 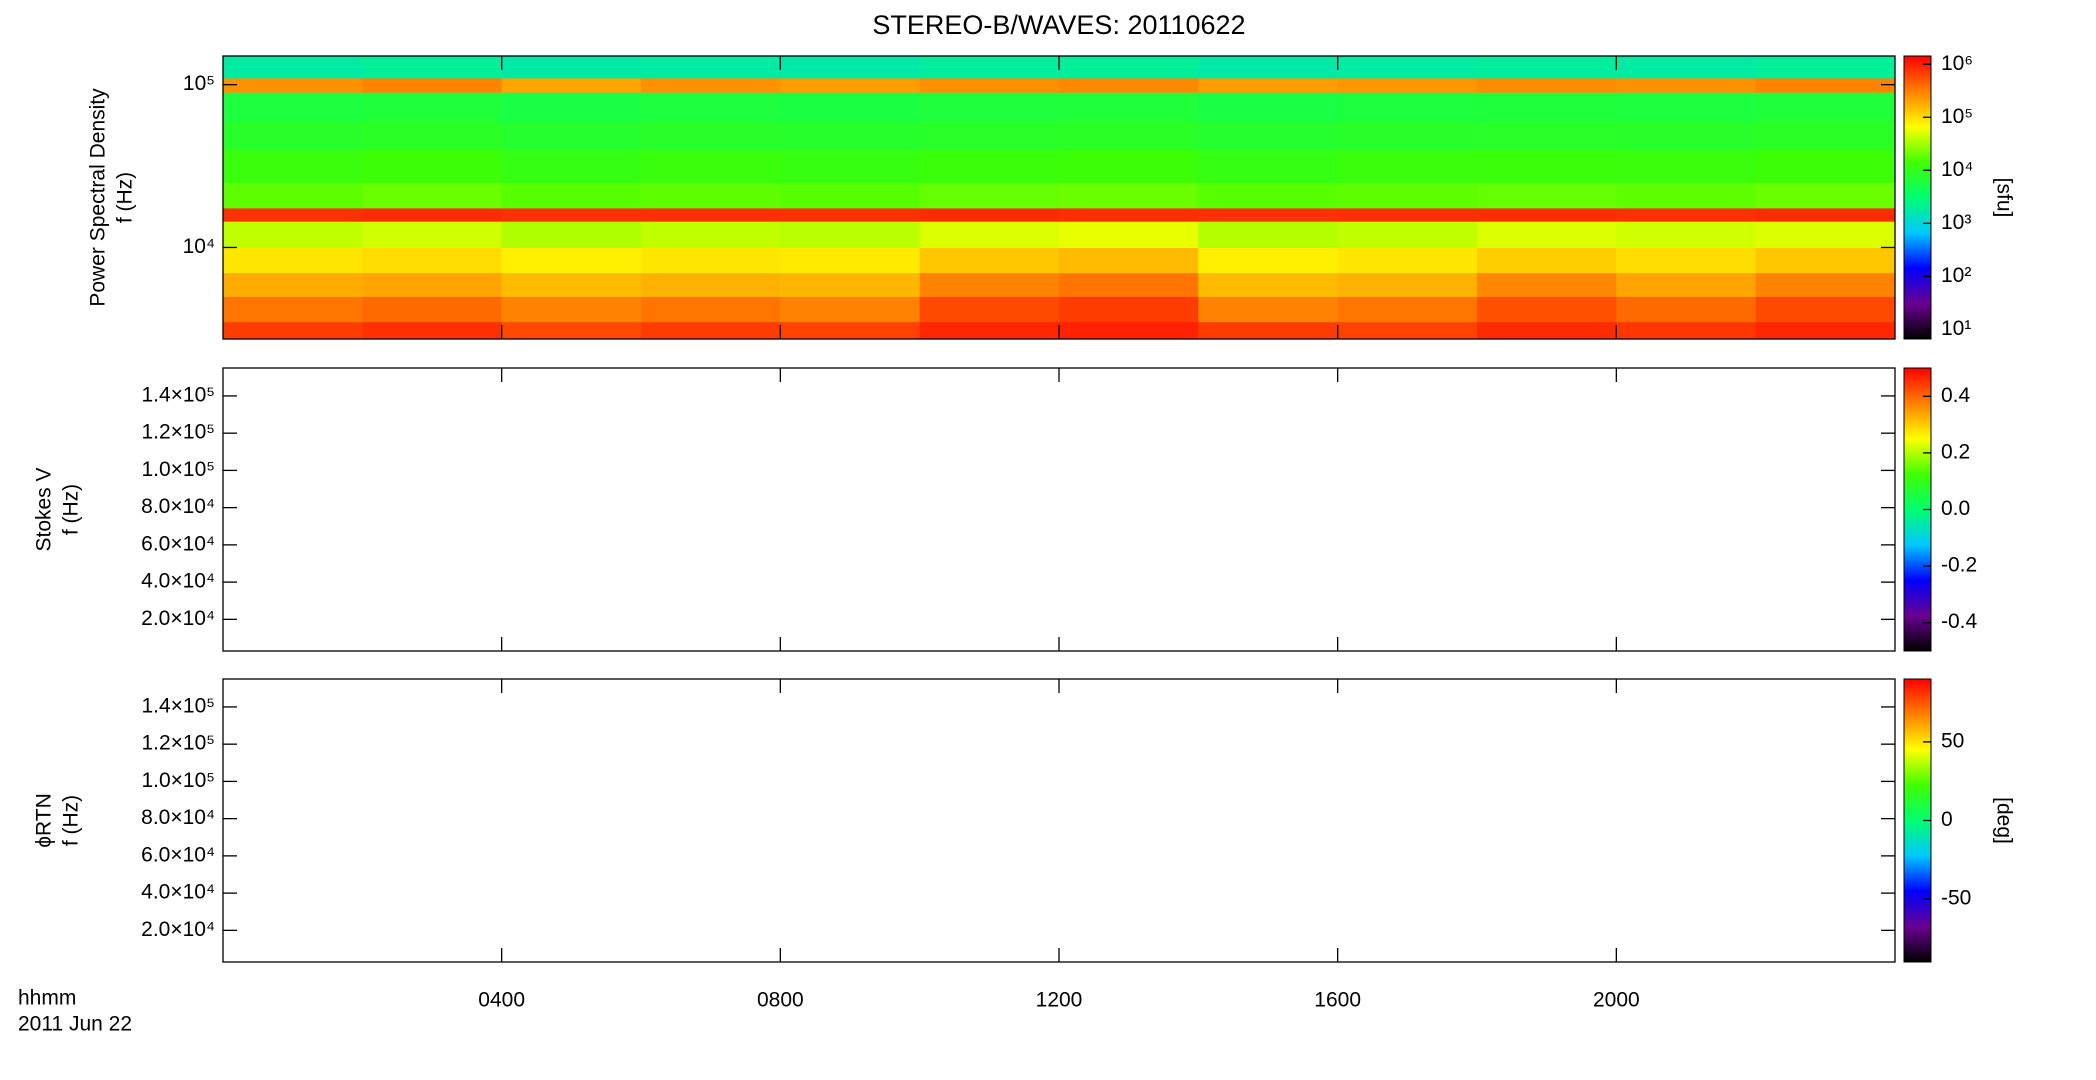 What do you see at coordinates (178, 618) in the screenshot?
I see `y-tick-label: 2.0×10⁴` at bounding box center [178, 618].